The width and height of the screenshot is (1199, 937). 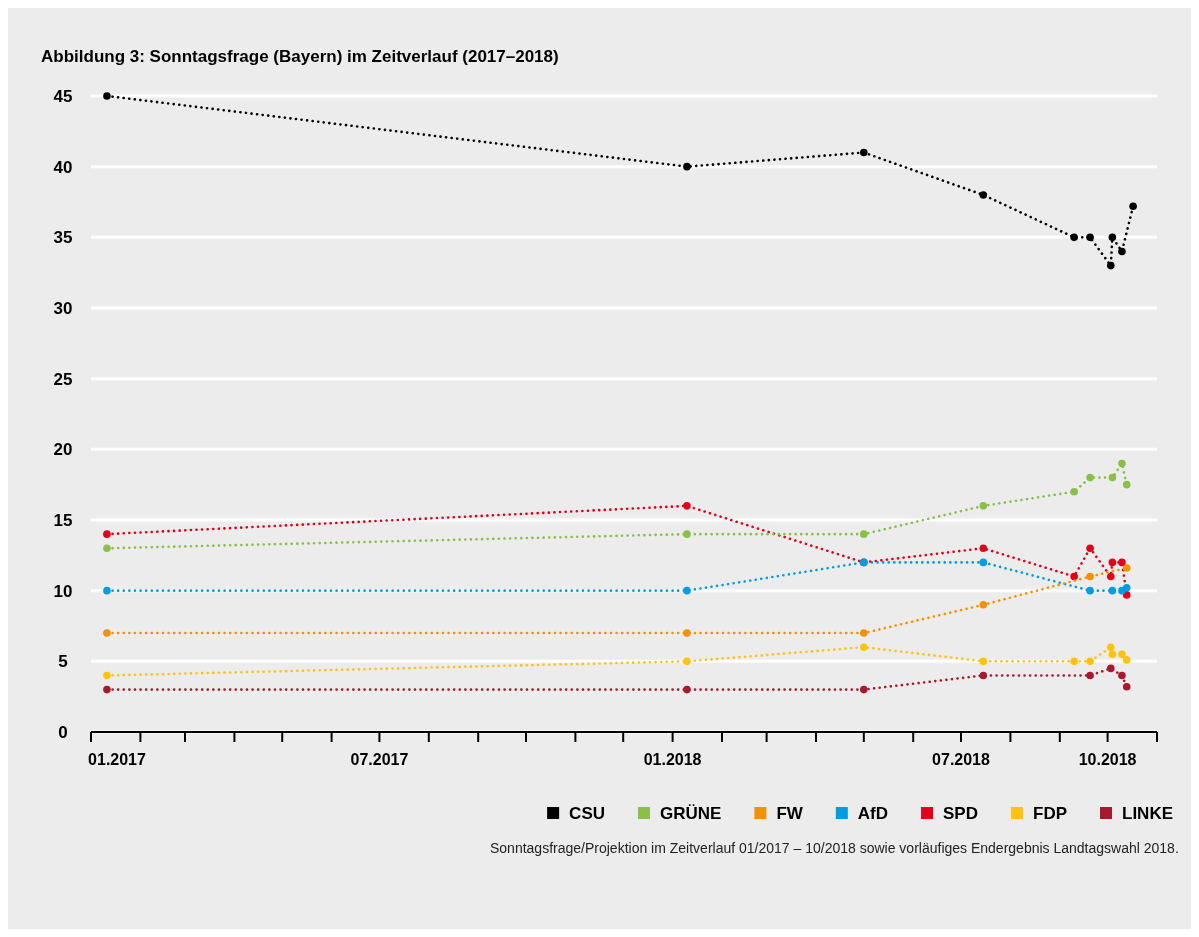 I want to click on legend-label: AfD, so click(x=873, y=813).